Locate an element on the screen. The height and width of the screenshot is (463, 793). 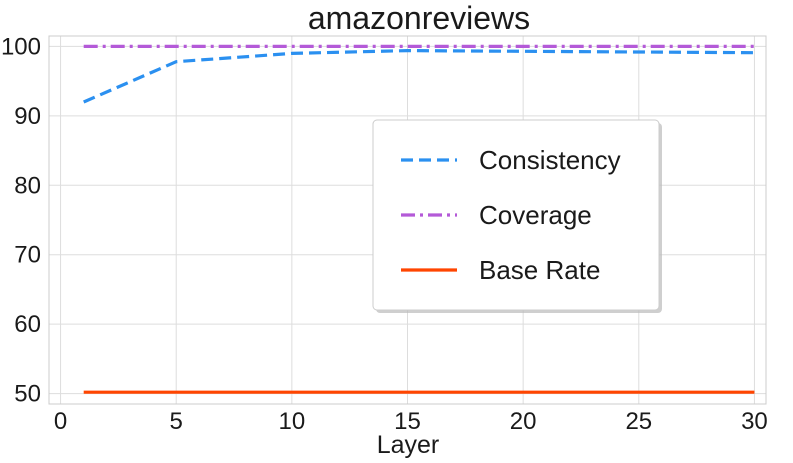
y-tick-label: 90 is located at coordinates (27, 116).